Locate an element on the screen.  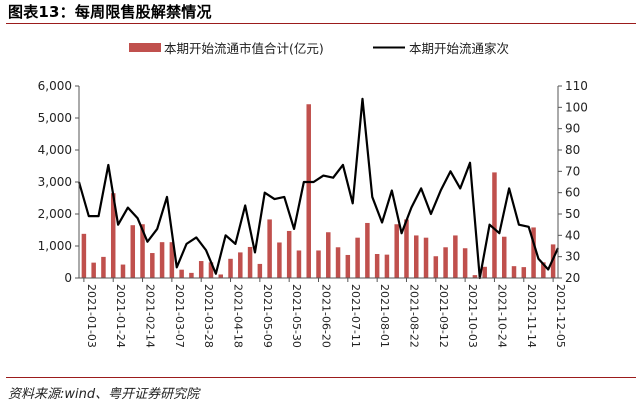
left-tick-label-2: 2,000 is located at coordinates (55, 214).